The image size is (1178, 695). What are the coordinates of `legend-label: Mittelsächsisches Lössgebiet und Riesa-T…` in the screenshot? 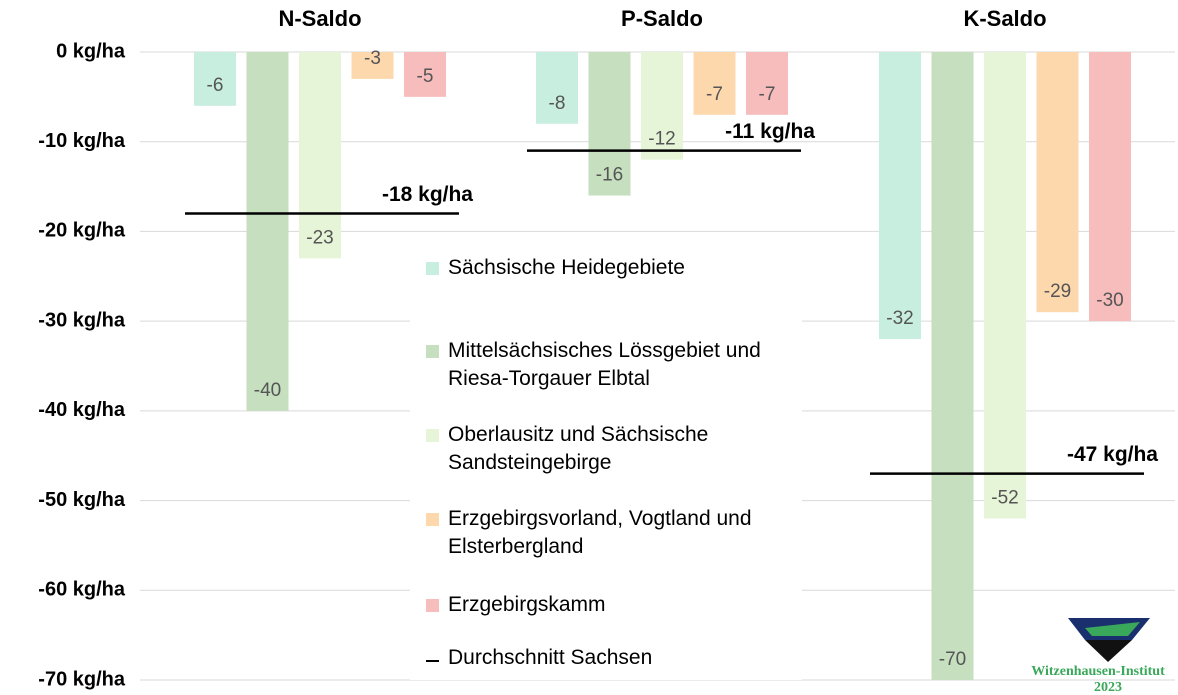 It's located at (604, 364).